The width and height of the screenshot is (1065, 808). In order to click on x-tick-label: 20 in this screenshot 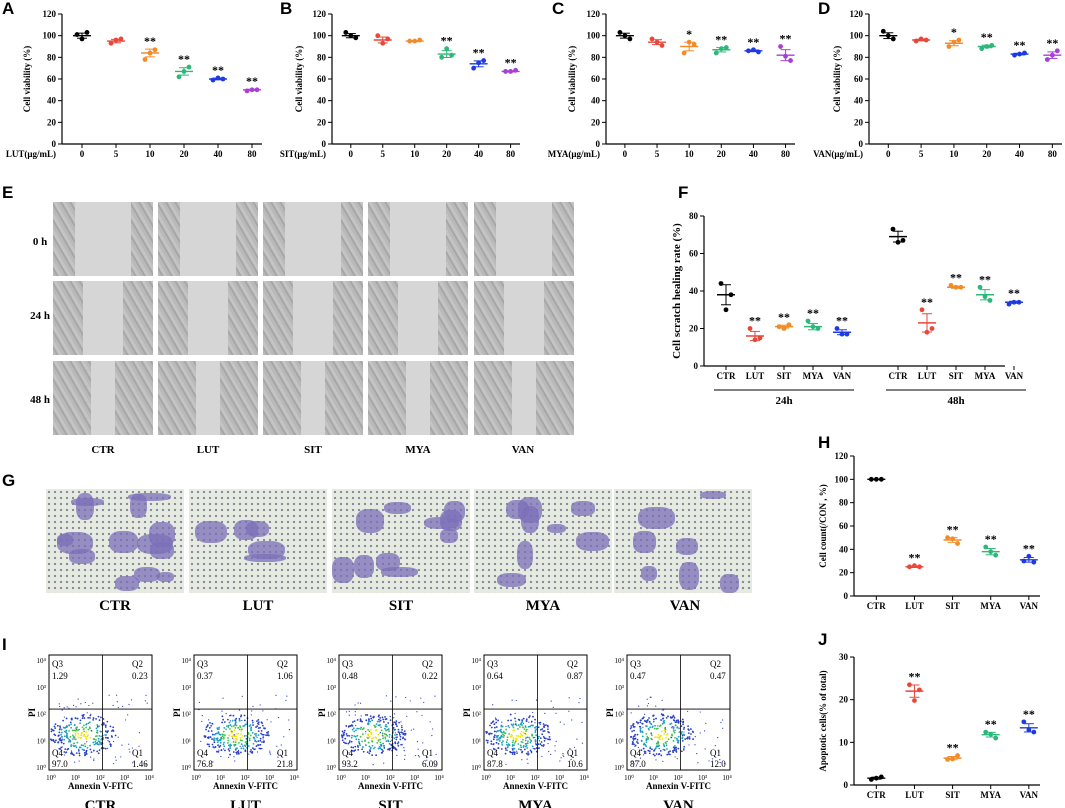, I will do `click(987, 154)`.